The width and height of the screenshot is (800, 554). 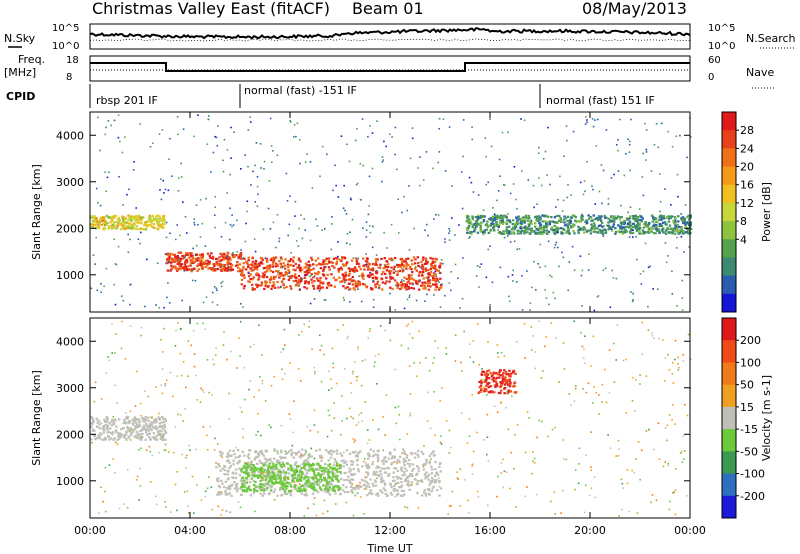 I want to click on cpid-segment-1: normal (fast) -151 IF, so click(x=300, y=90).